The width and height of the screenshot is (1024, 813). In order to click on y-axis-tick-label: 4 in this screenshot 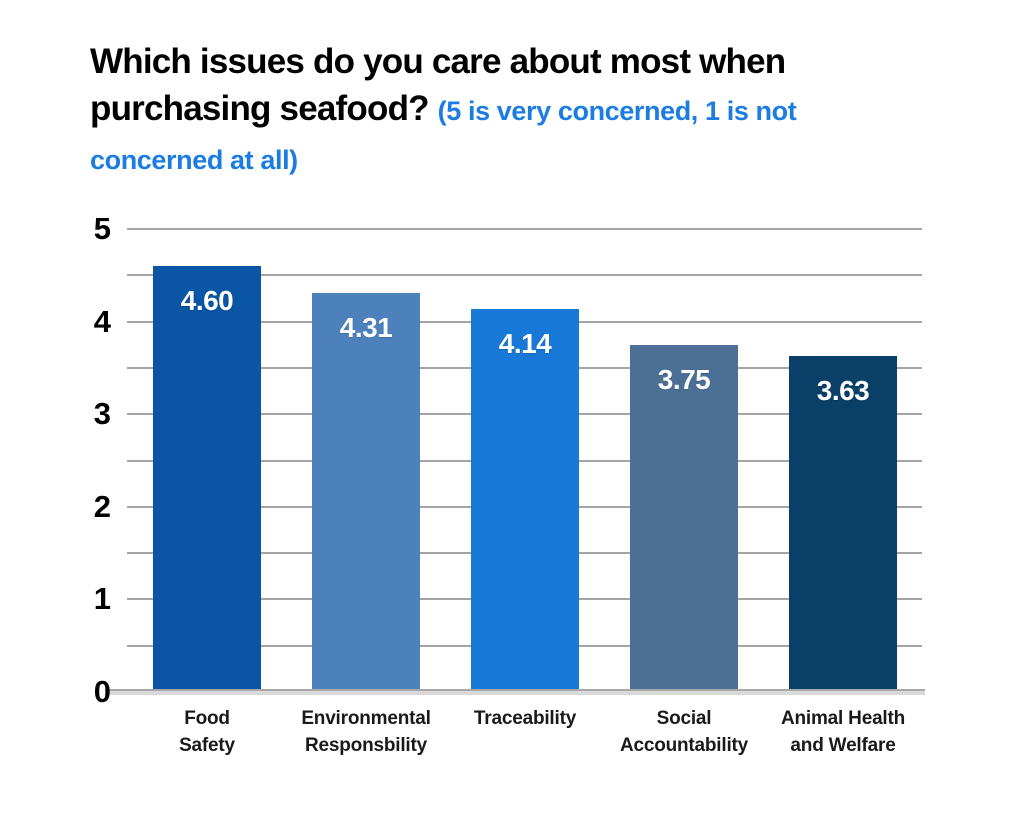, I will do `click(102, 321)`.